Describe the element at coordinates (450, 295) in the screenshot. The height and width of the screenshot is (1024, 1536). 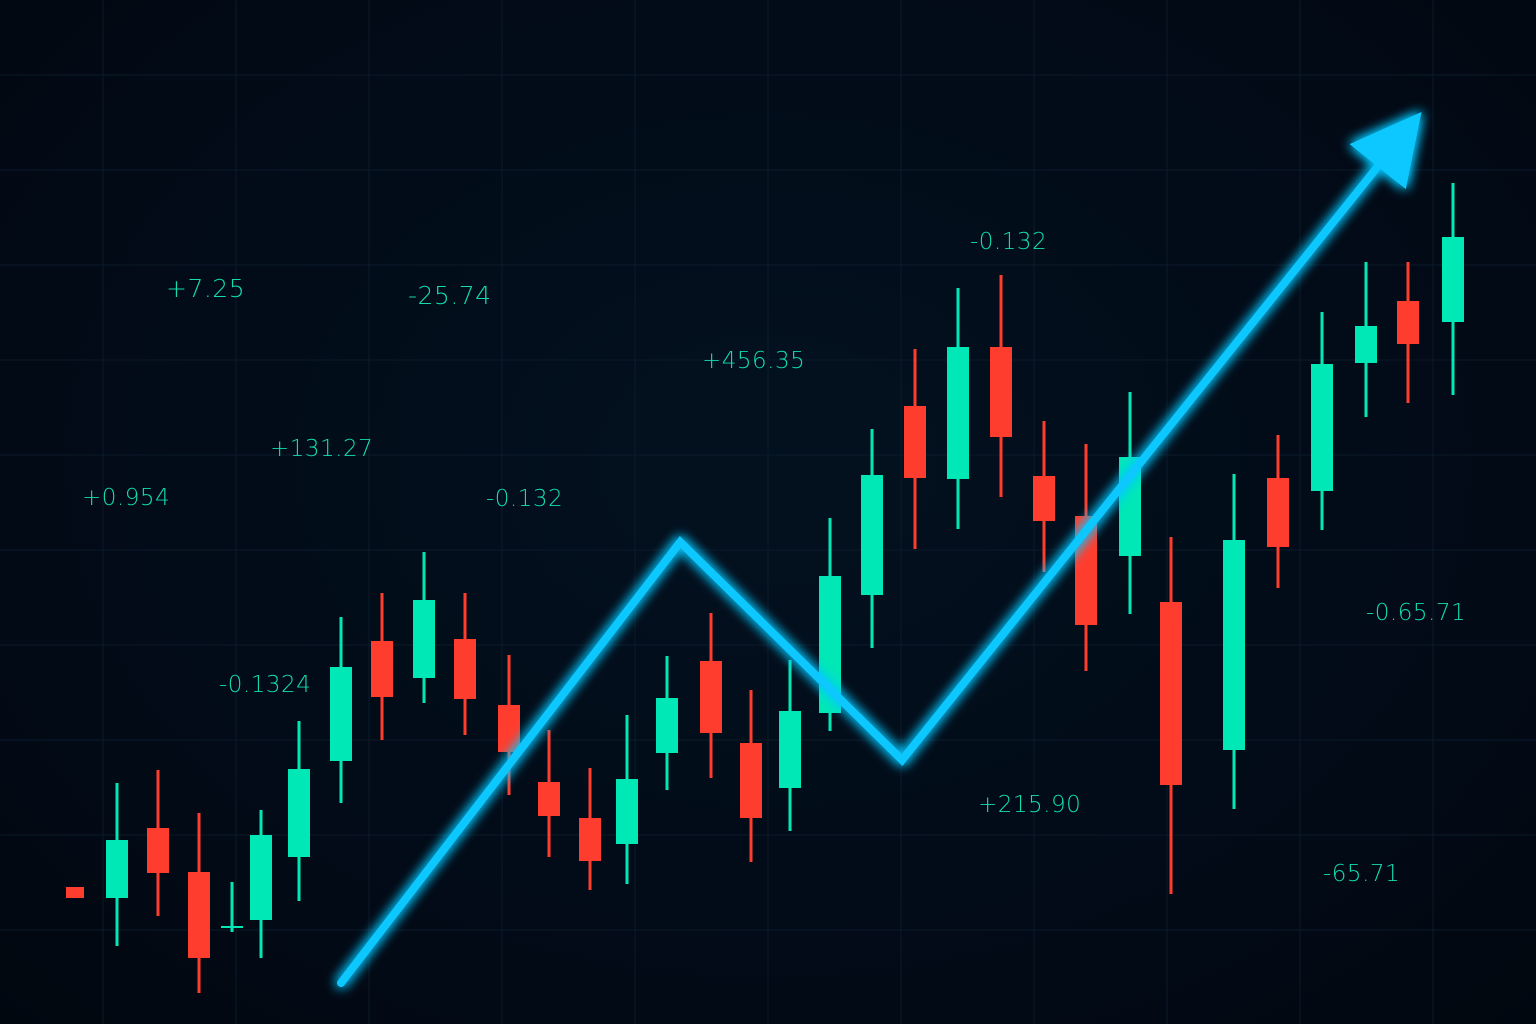
I see `annotation-label: -25.74` at that location.